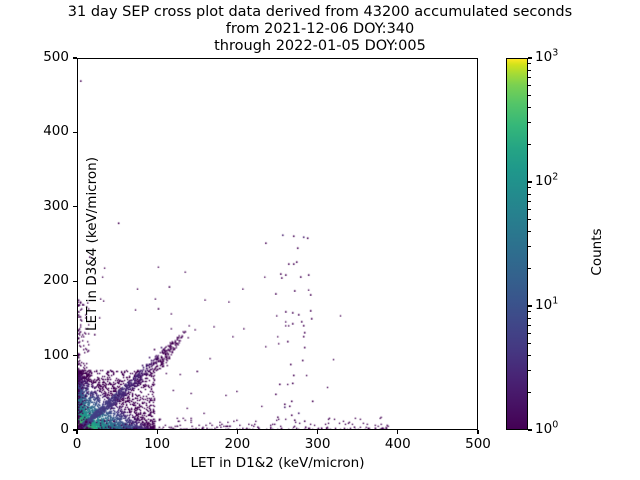 Image resolution: width=640 pixels, height=480 pixels. What do you see at coordinates (547, 304) in the screenshot?
I see `colorbar-ticklabel-1e1: 10¹` at bounding box center [547, 304].